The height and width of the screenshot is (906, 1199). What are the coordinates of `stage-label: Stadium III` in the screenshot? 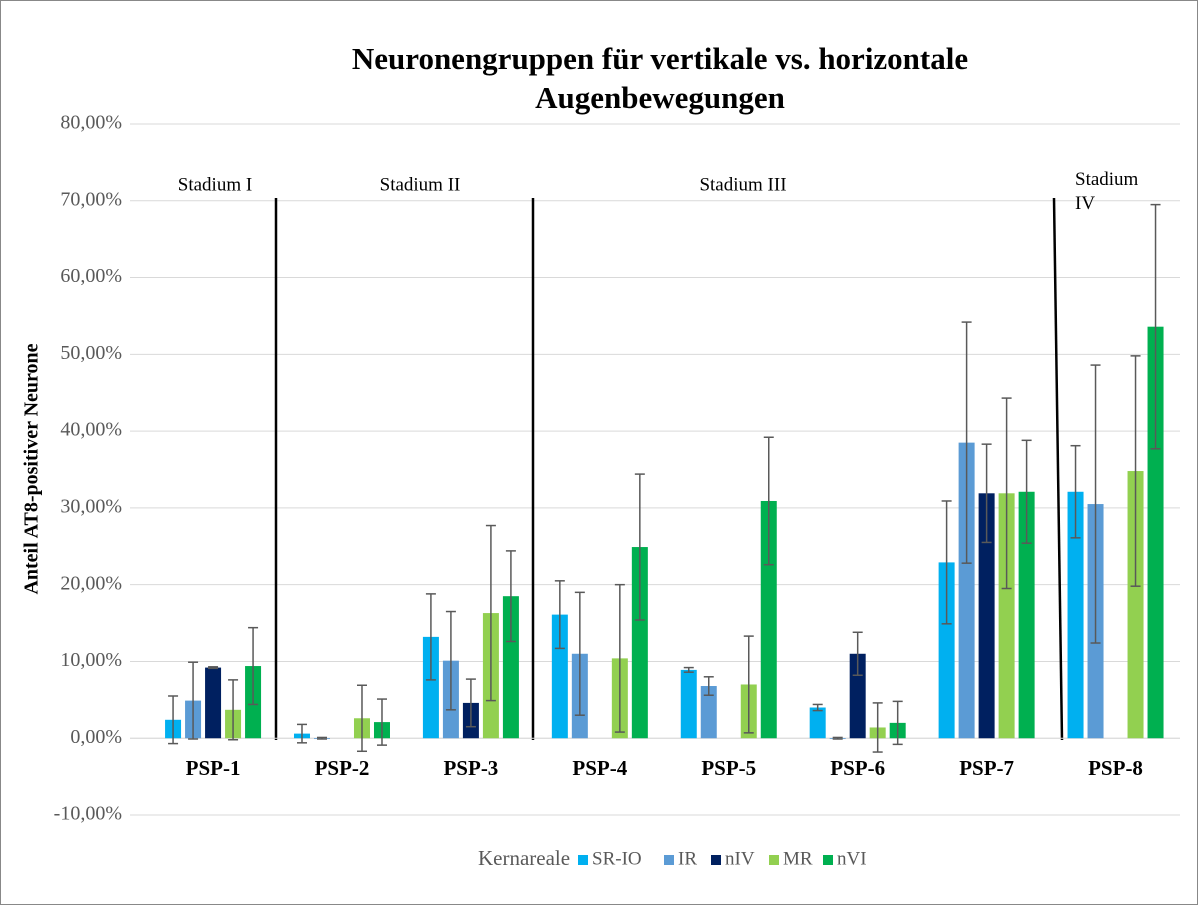 It's located at (742, 184).